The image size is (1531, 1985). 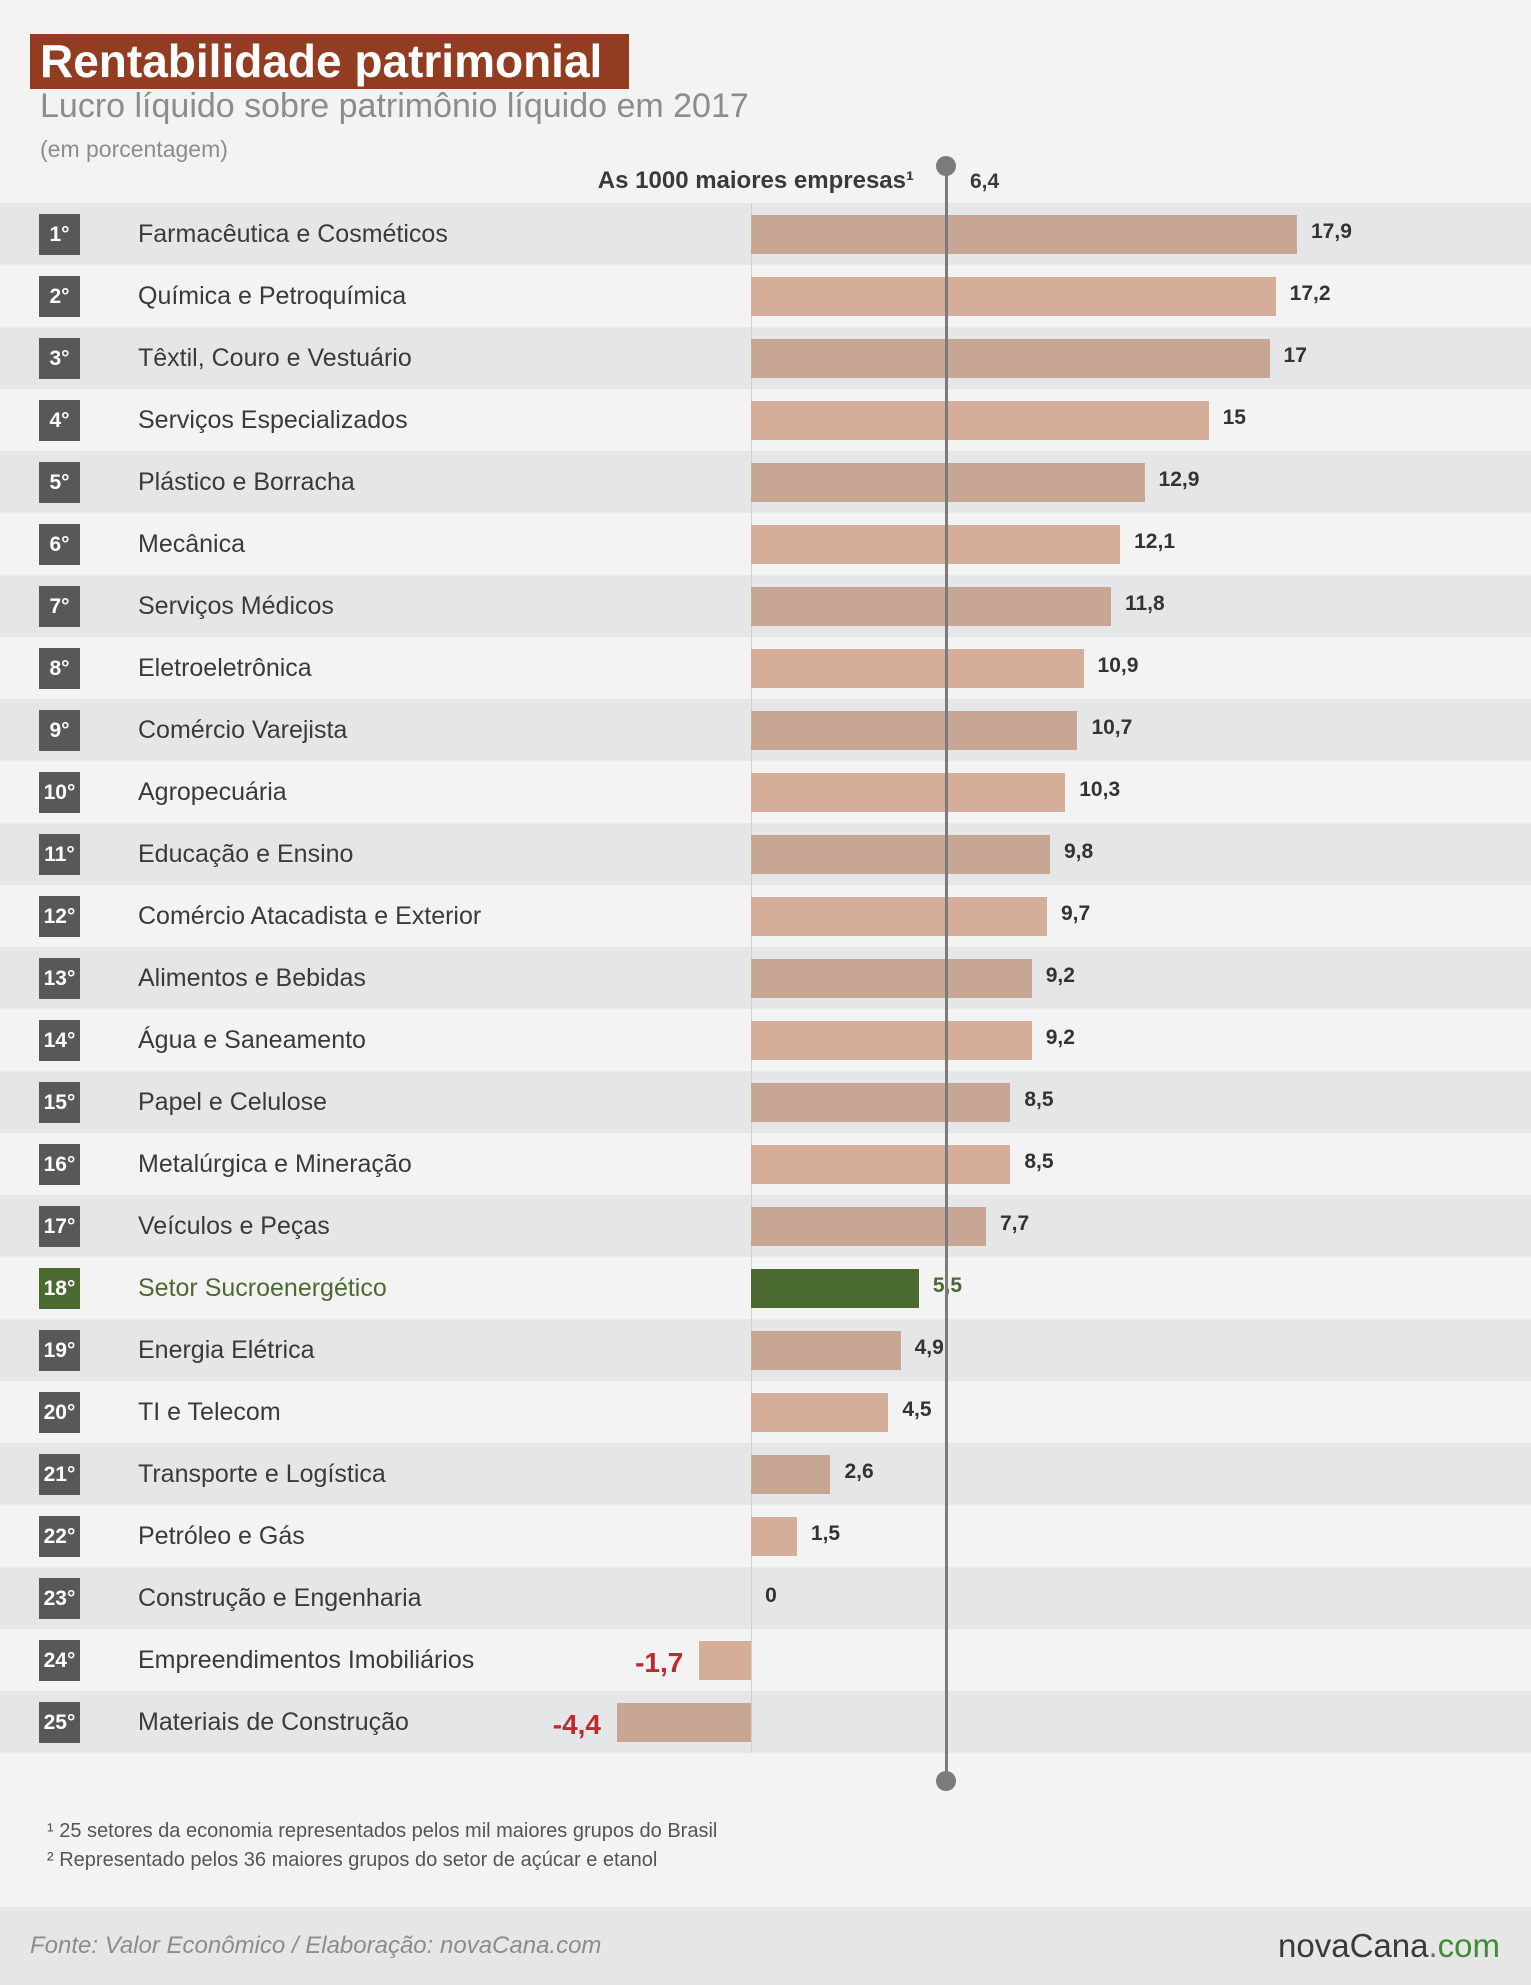 I want to click on category-label: Setor Sucroenergético, so click(x=262, y=1288).